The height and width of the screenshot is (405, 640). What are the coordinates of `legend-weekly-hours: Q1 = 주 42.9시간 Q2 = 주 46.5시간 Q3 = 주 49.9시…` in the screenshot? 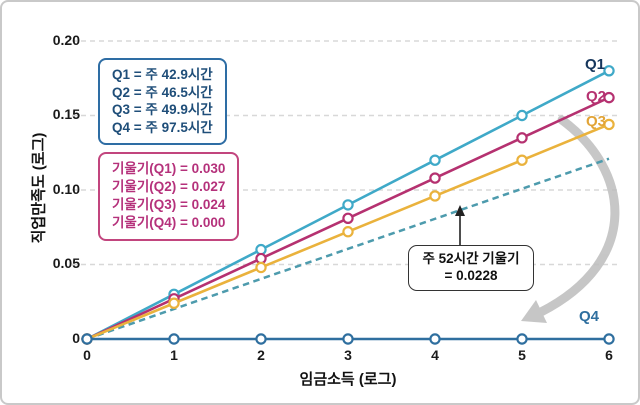 It's located at (162, 101).